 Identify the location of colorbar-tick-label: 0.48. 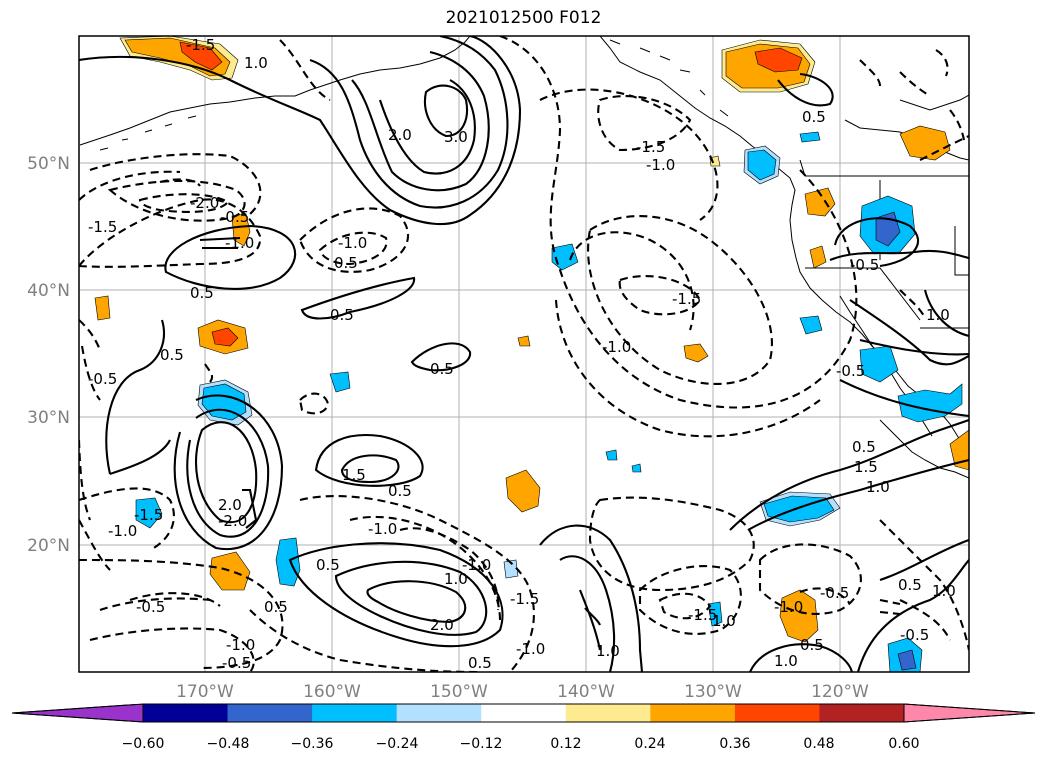
(818, 744).